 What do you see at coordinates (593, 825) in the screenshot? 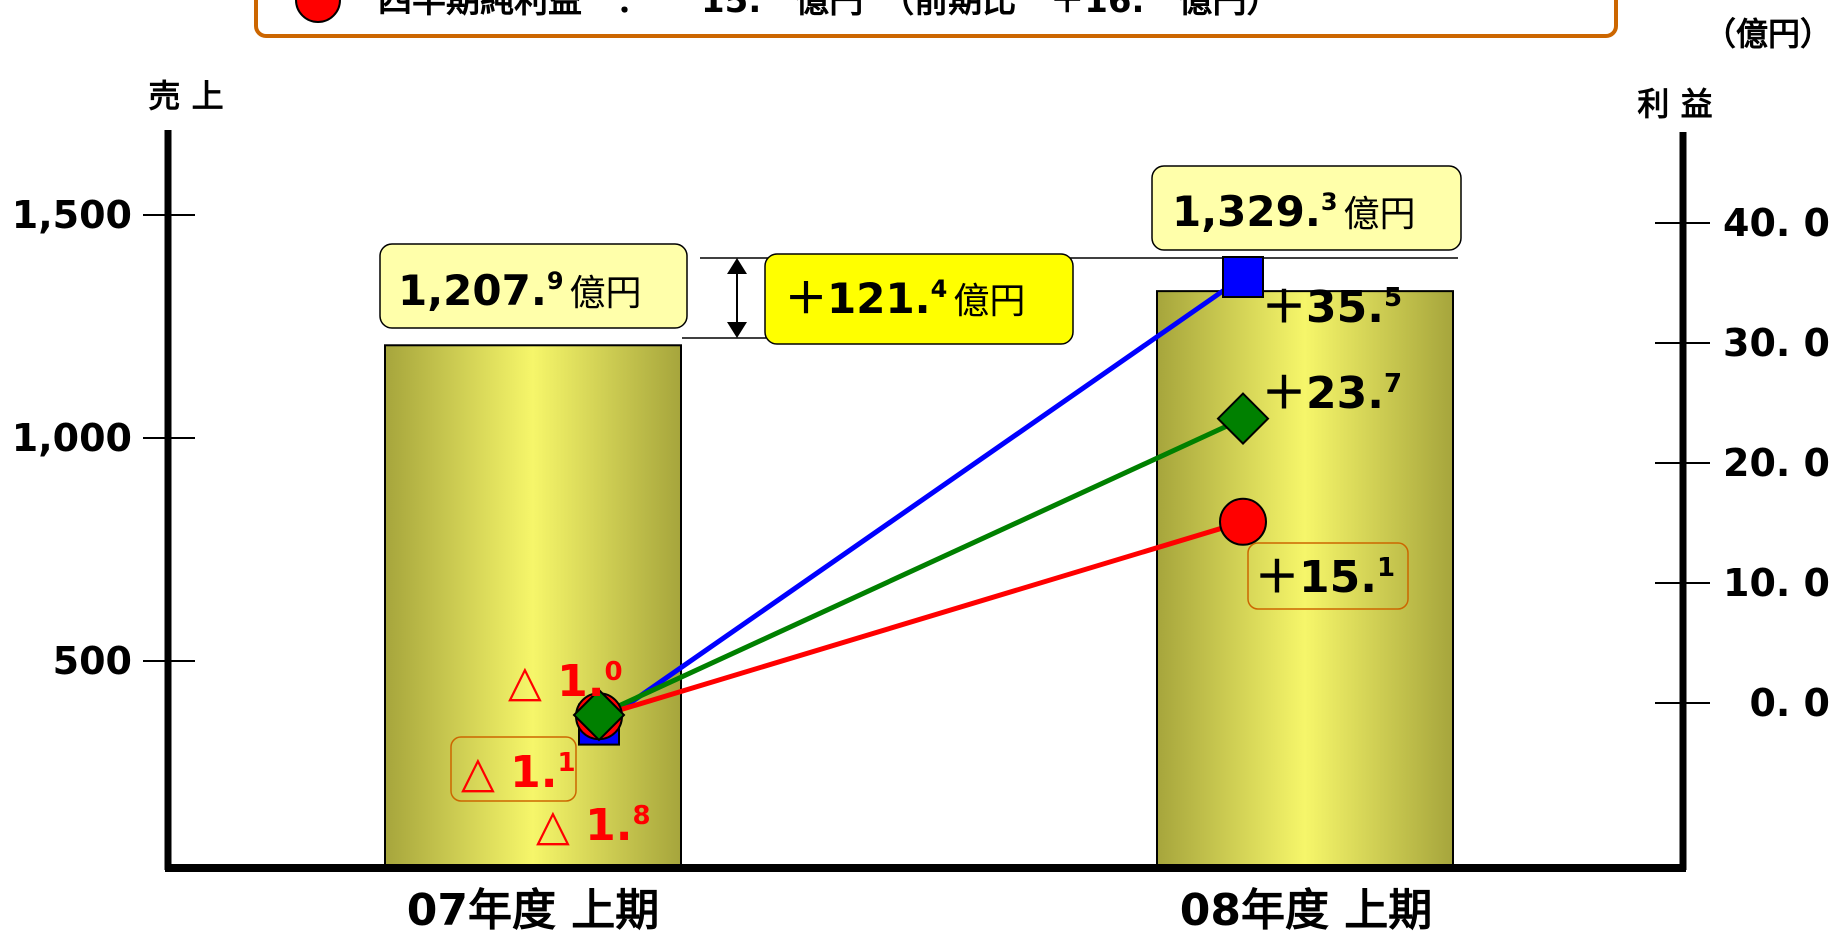
I see `blue-start-label: △ 1.8` at bounding box center [593, 825].